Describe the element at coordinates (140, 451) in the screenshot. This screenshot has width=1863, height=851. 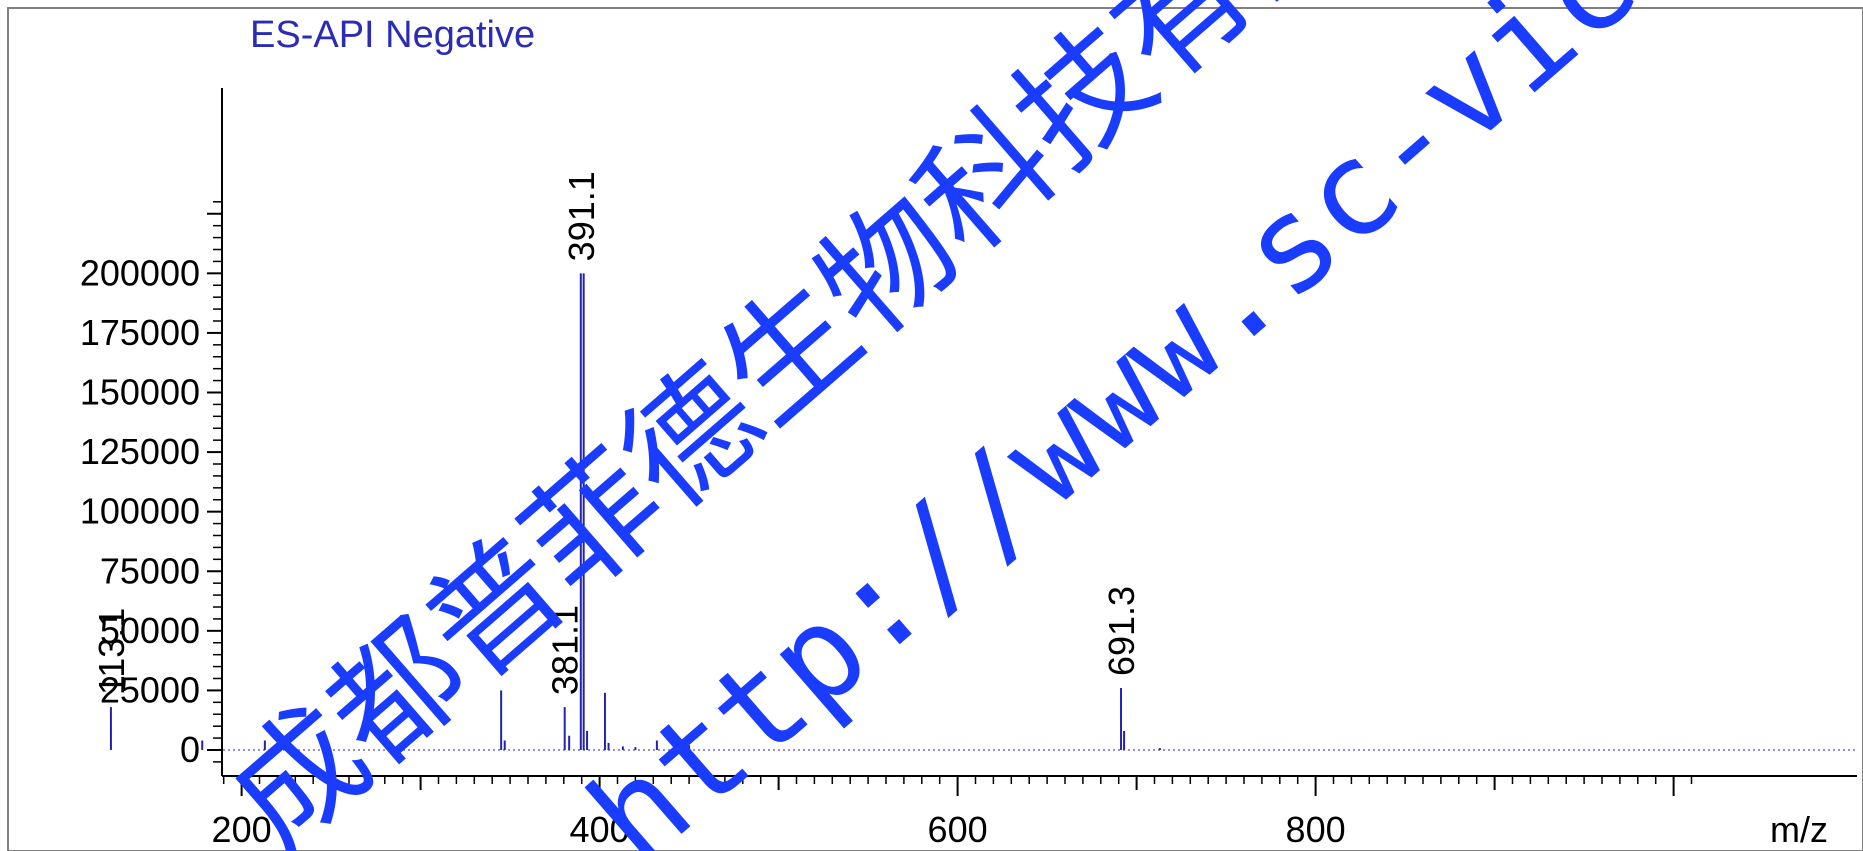
I see `y-tick-label: 125000` at that location.